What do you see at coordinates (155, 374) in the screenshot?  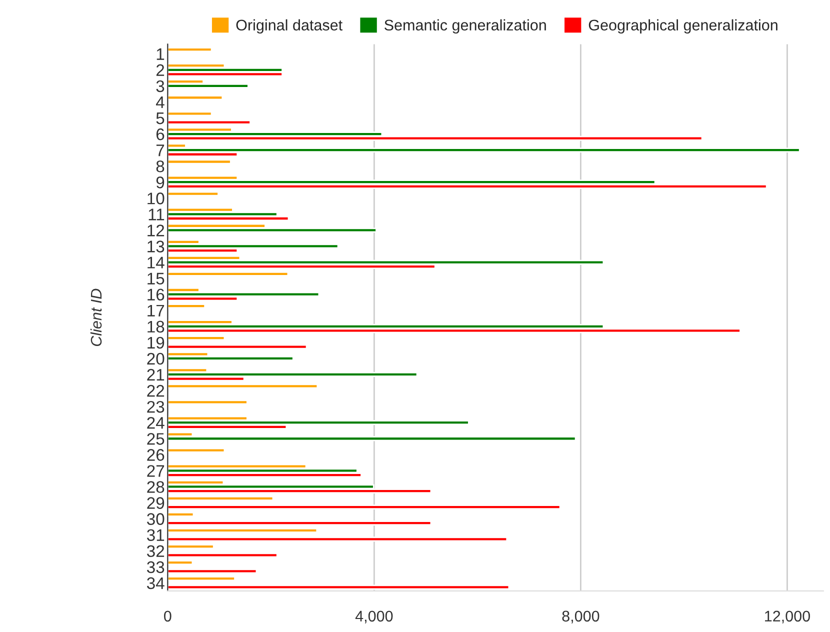 I see `y-tick-label: 21` at bounding box center [155, 374].